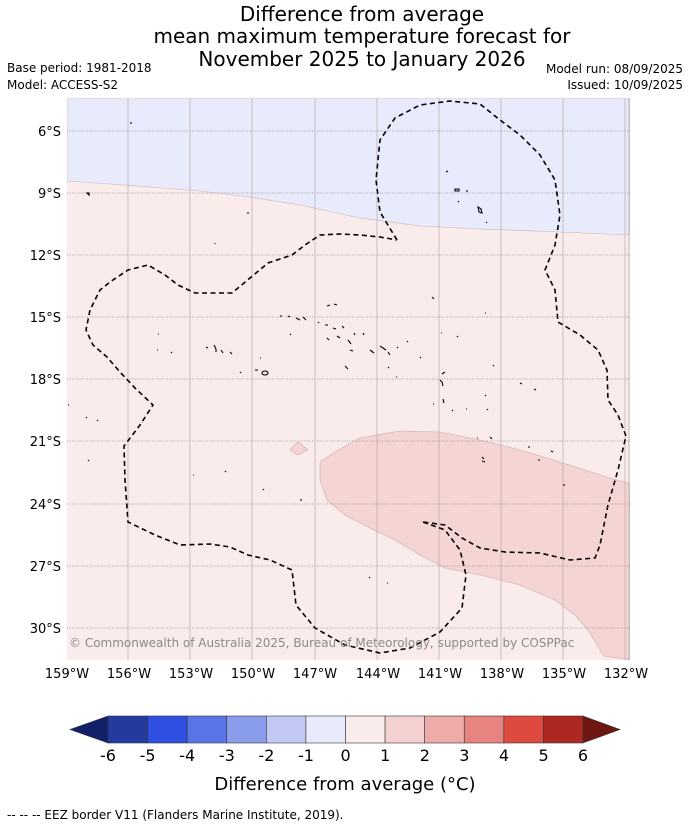  What do you see at coordinates (362, 14) in the screenshot?
I see `map-title-line-1: Difference from average` at bounding box center [362, 14].